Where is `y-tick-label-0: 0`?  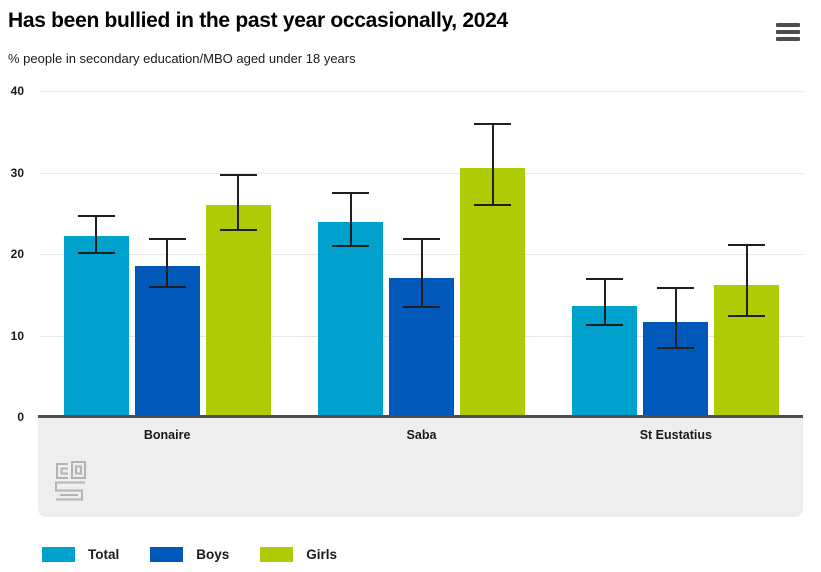 y-tick-label-0: 0 is located at coordinates (20, 417).